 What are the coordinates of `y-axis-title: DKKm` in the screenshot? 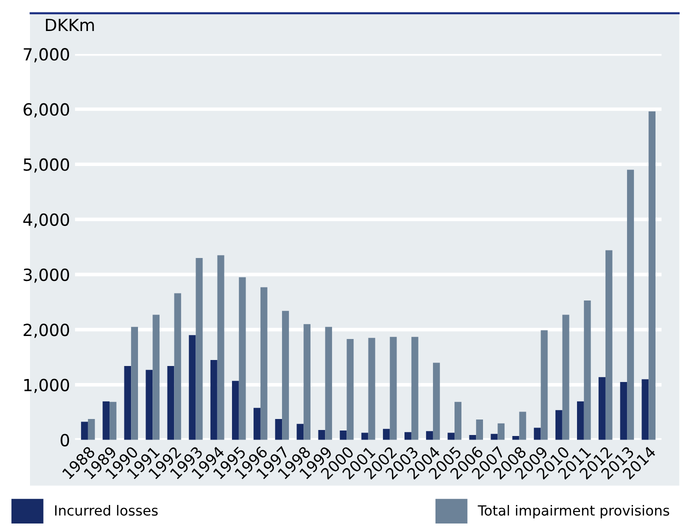 It's located at (70, 24).